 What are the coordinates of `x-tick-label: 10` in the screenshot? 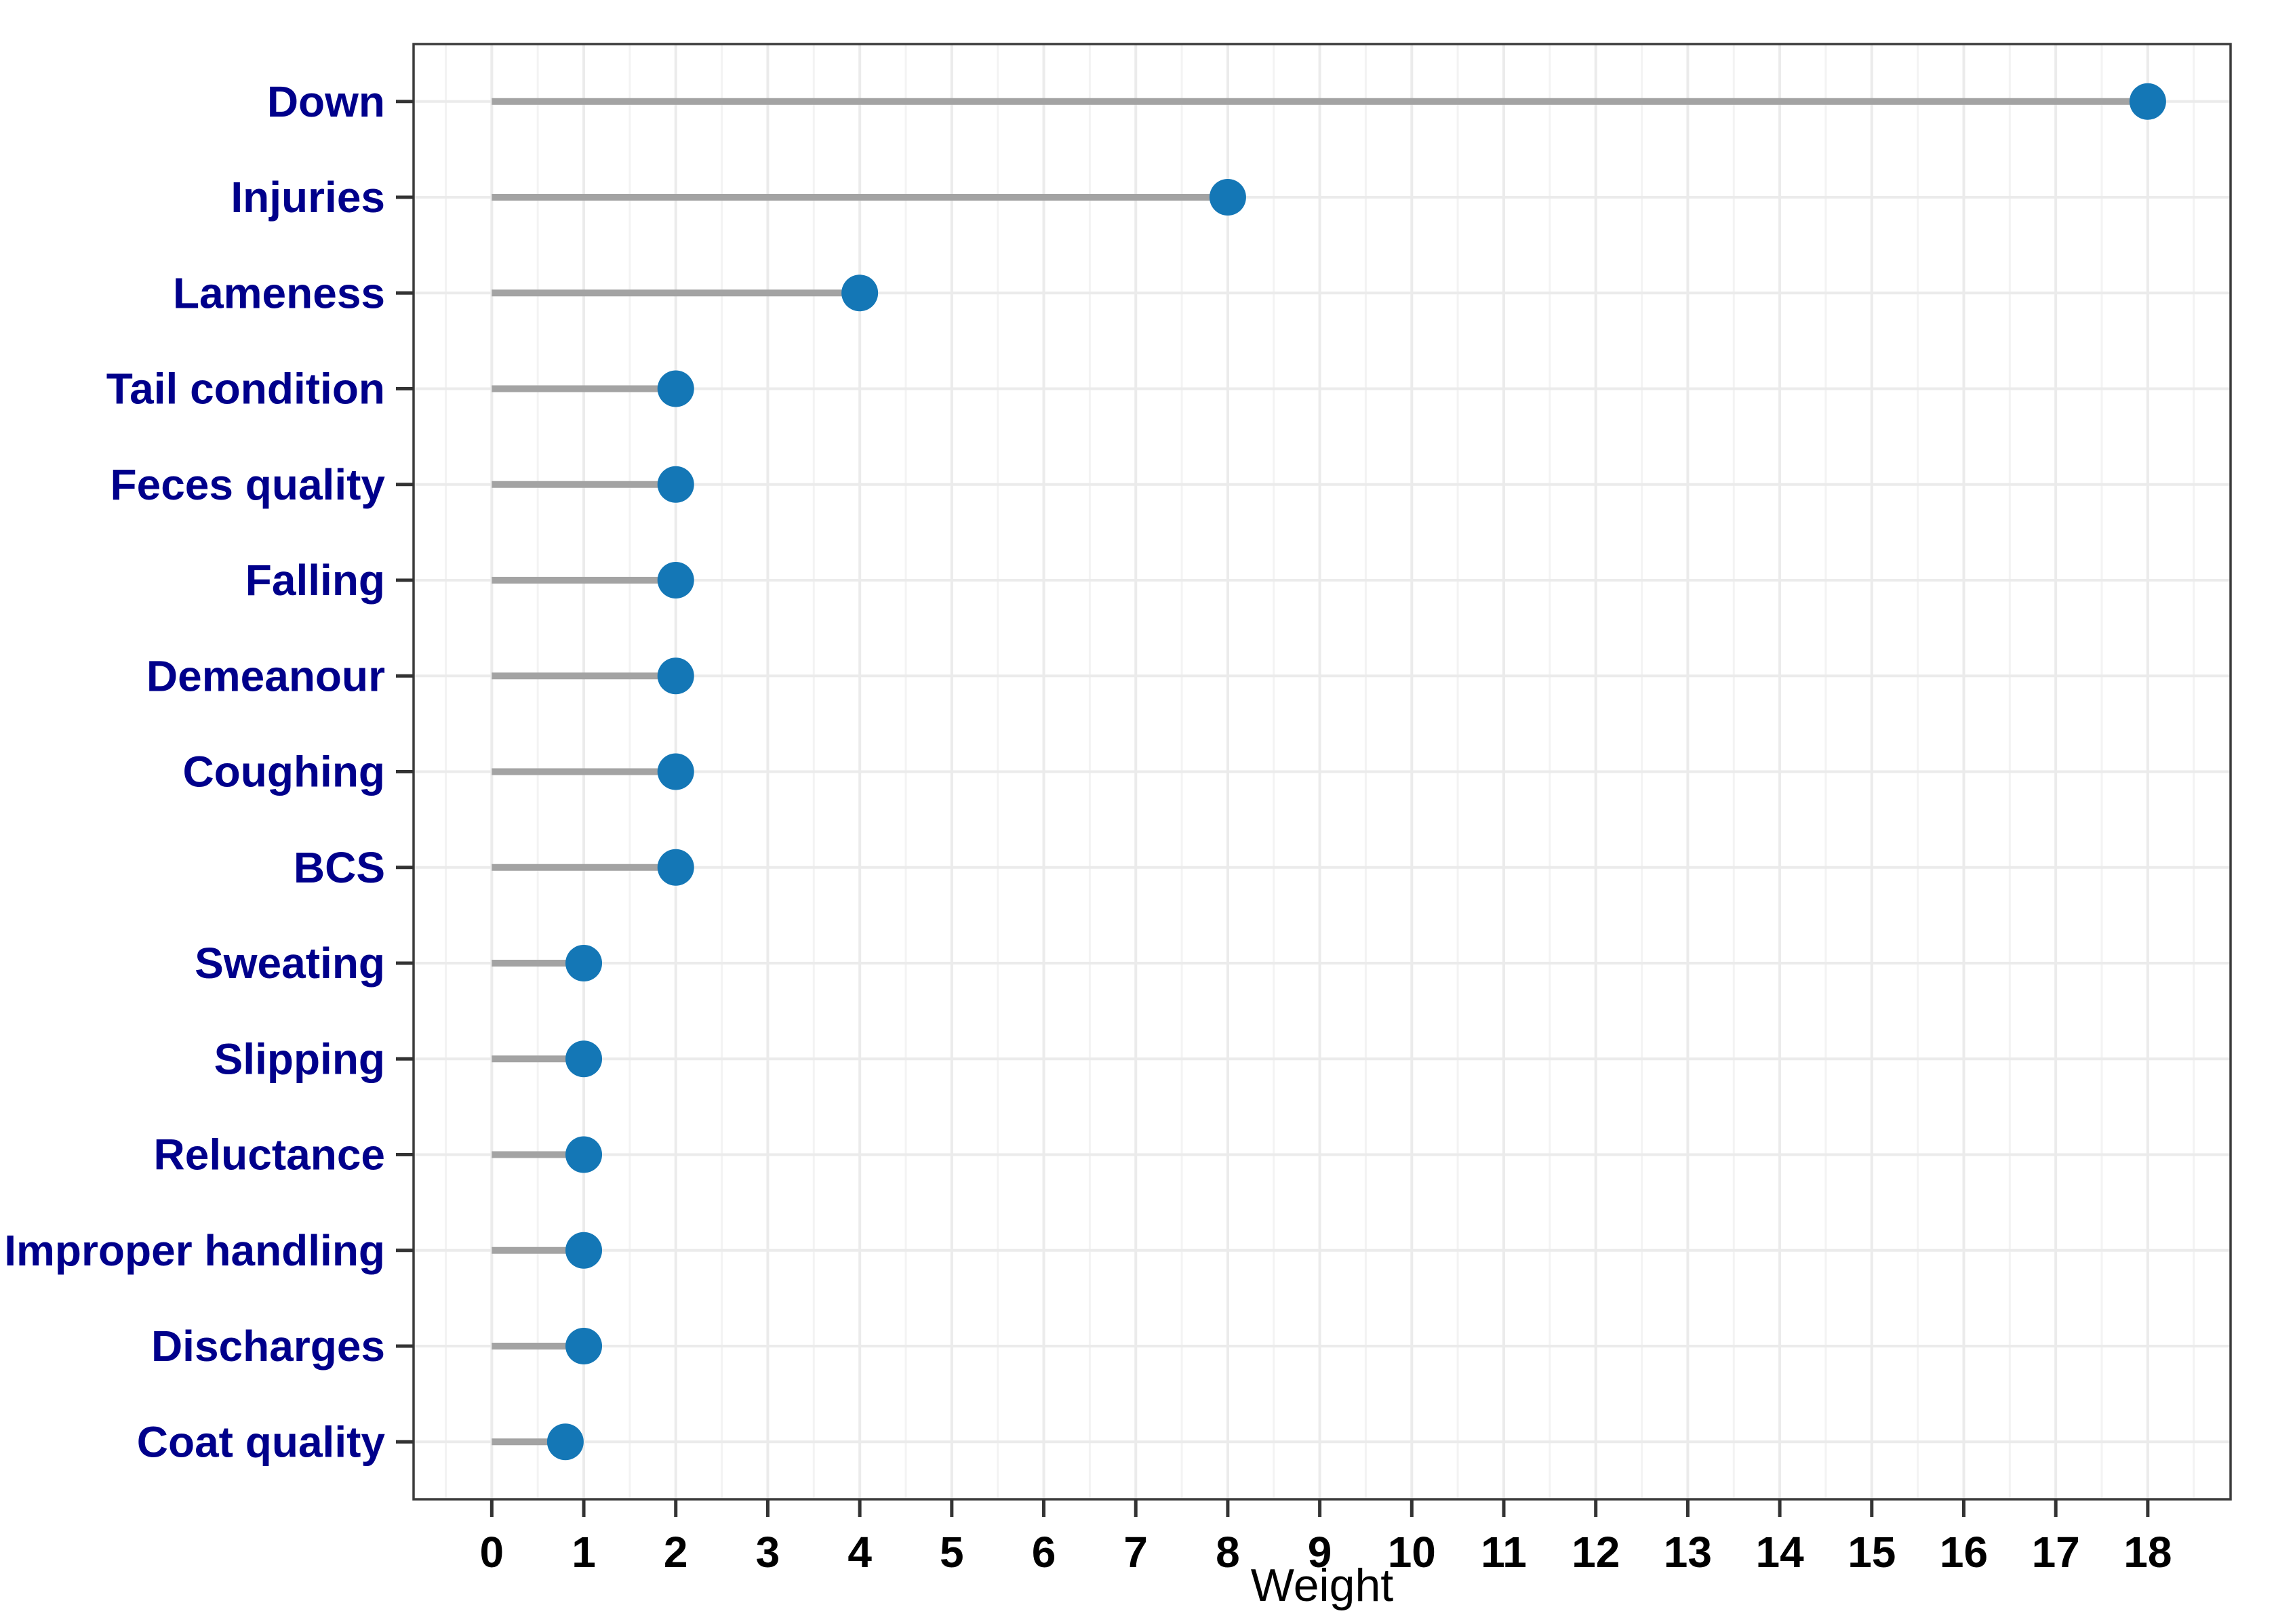 It's located at (1412, 1552).